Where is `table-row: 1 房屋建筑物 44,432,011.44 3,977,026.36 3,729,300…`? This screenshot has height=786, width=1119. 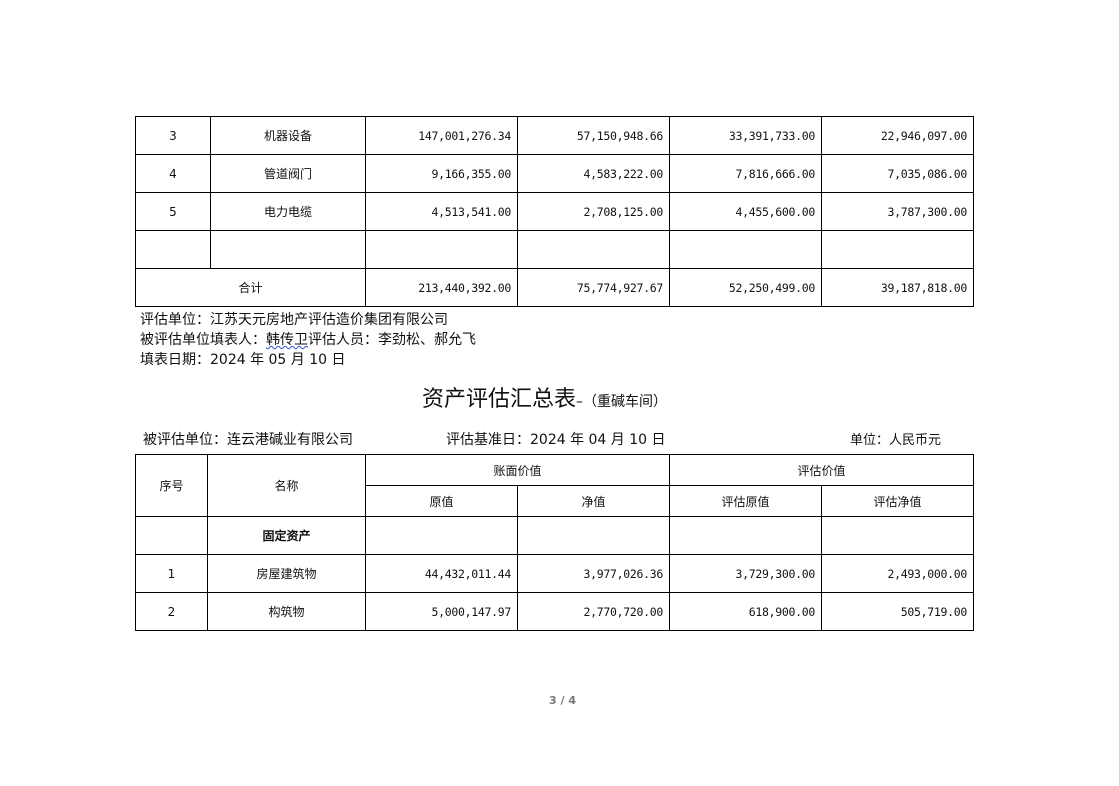 table-row: 1 房屋建筑物 44,432,011.44 3,977,026.36 3,729,300… is located at coordinates (555, 573).